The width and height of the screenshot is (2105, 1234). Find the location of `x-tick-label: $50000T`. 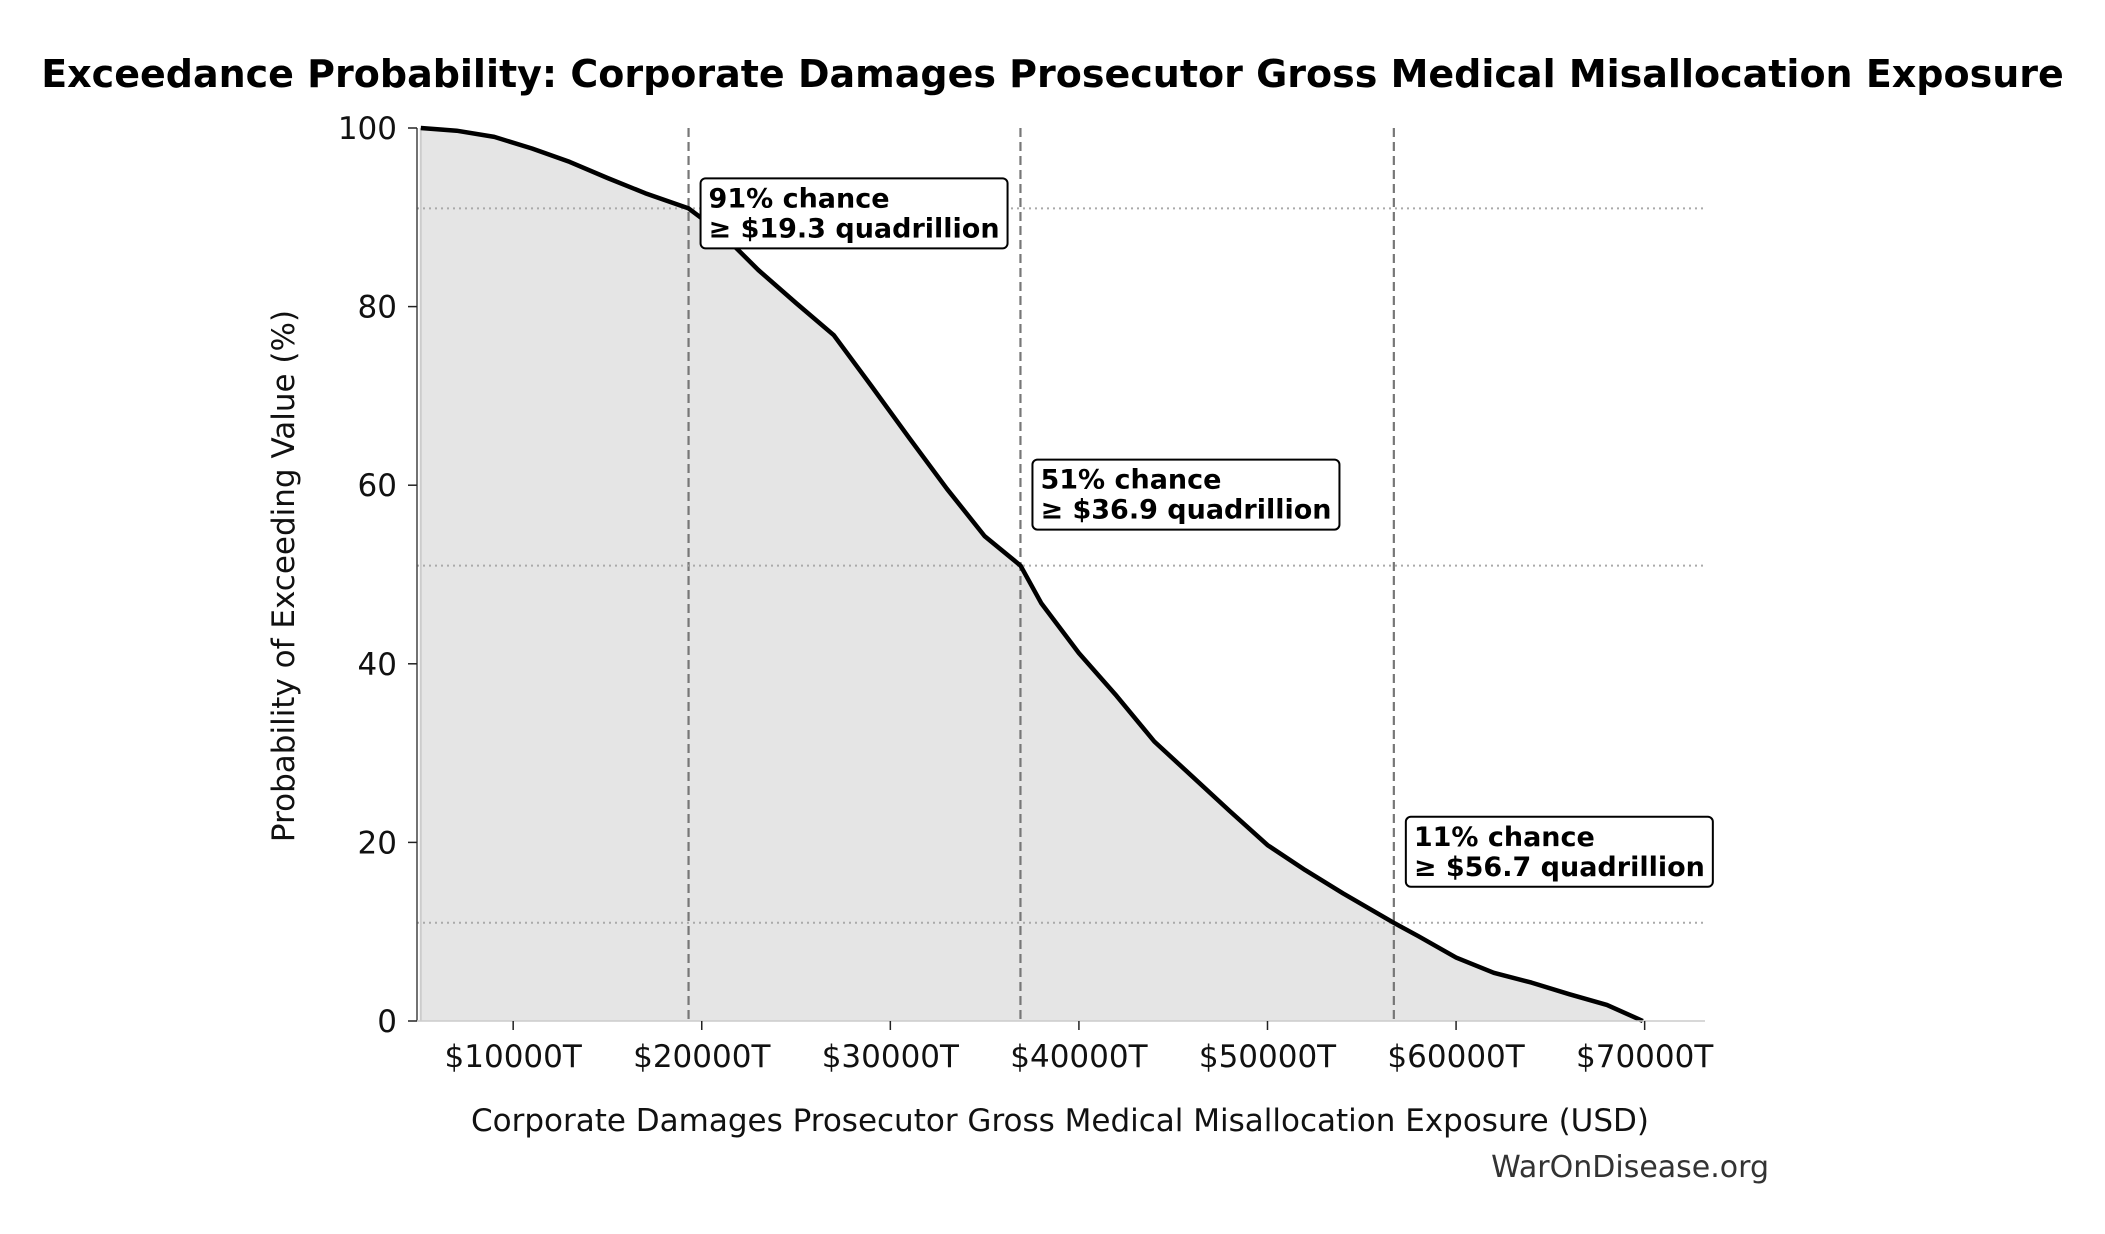

x-tick-label: $50000T is located at coordinates (1268, 1057).